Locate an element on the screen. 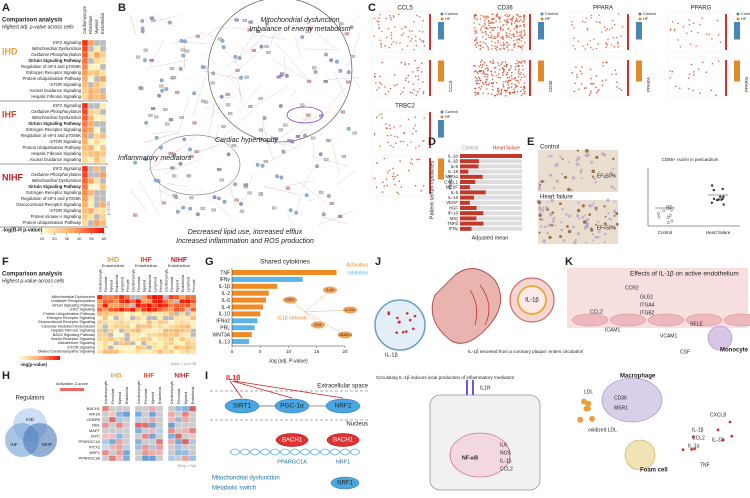 The height and width of the screenshot is (498, 750). legend-bar is located at coordinates (73, 230).